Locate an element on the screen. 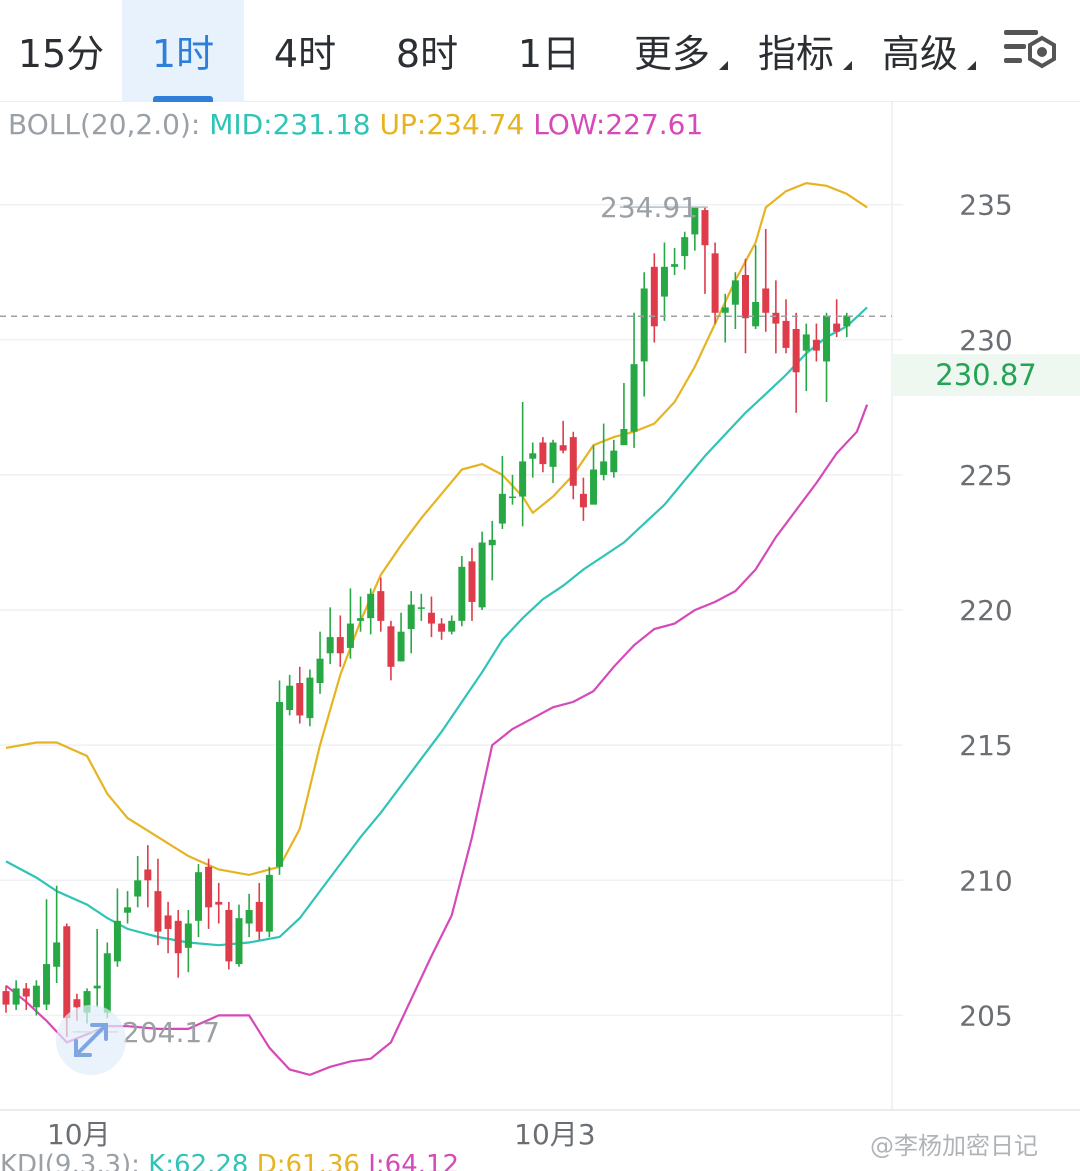 The width and height of the screenshot is (1080, 1171). tab-label: 高级 is located at coordinates (919, 54).